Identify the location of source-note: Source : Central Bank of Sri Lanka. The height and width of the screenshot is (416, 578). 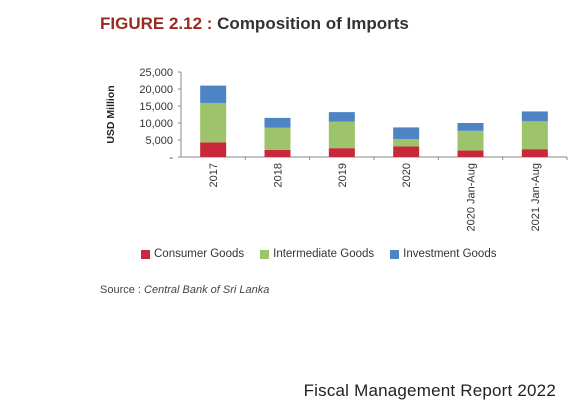
(184, 290).